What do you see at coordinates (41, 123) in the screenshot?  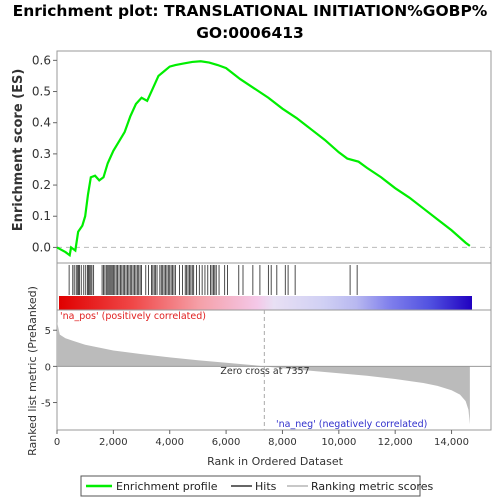 I see `es-y-tick-label: 0.4` at bounding box center [41, 123].